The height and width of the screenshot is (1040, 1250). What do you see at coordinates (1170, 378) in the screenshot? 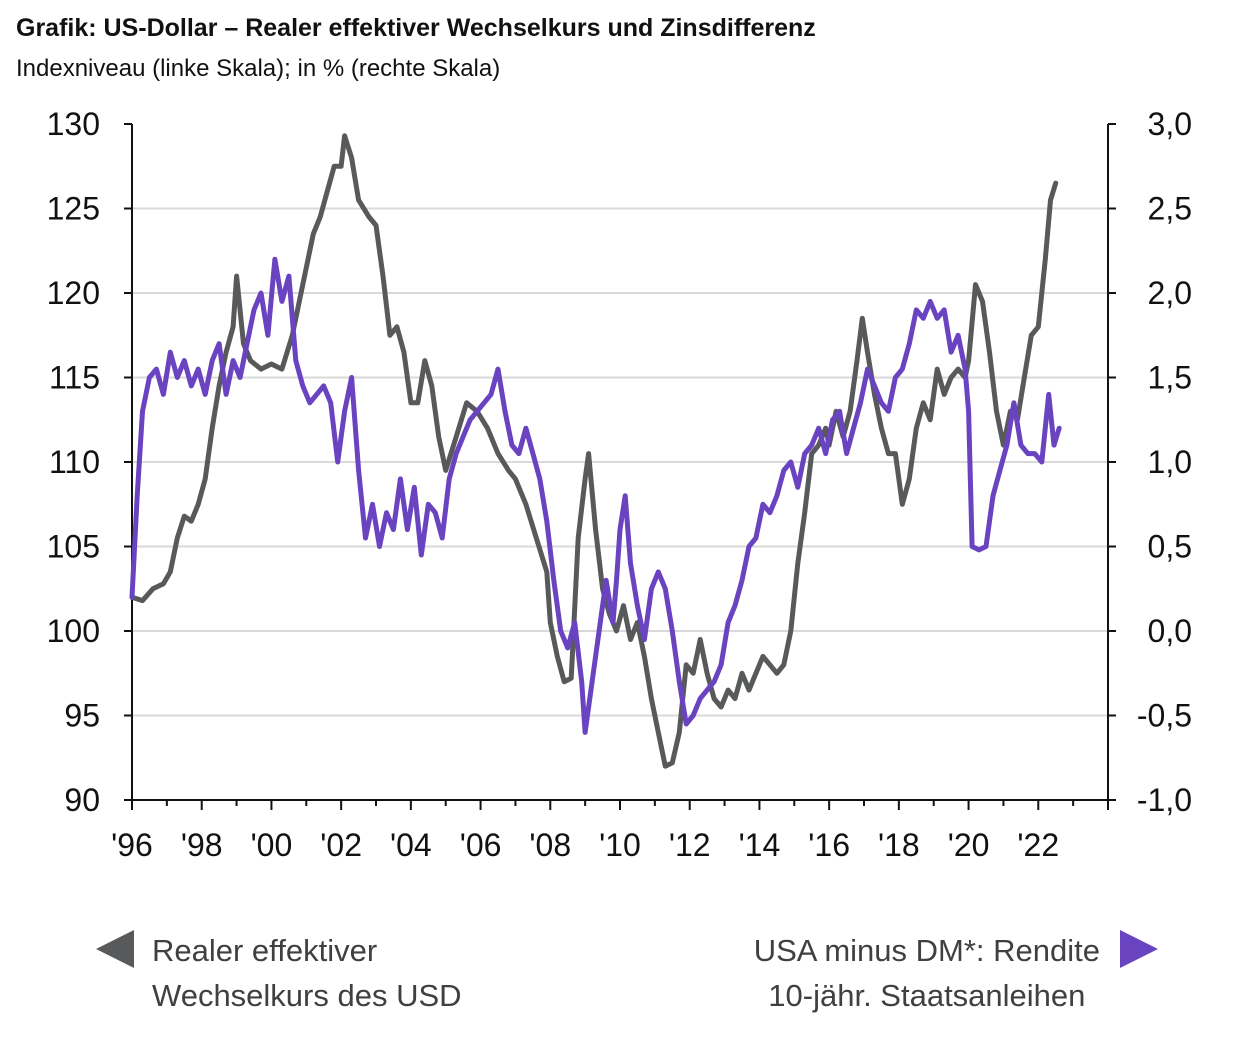
I see `y-right-tick-label: 1,5` at bounding box center [1170, 378].